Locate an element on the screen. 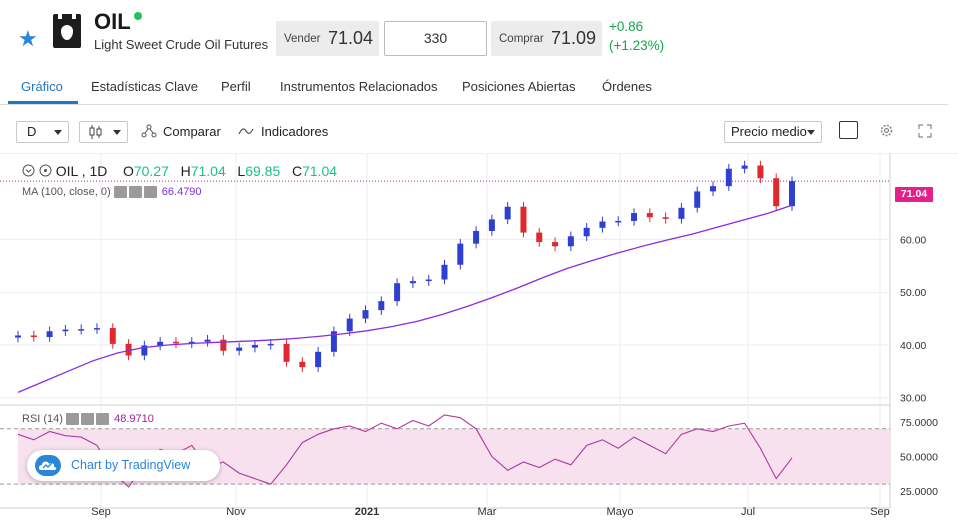 The width and height of the screenshot is (958, 527). market-open-indicator is located at coordinates (138, 16).